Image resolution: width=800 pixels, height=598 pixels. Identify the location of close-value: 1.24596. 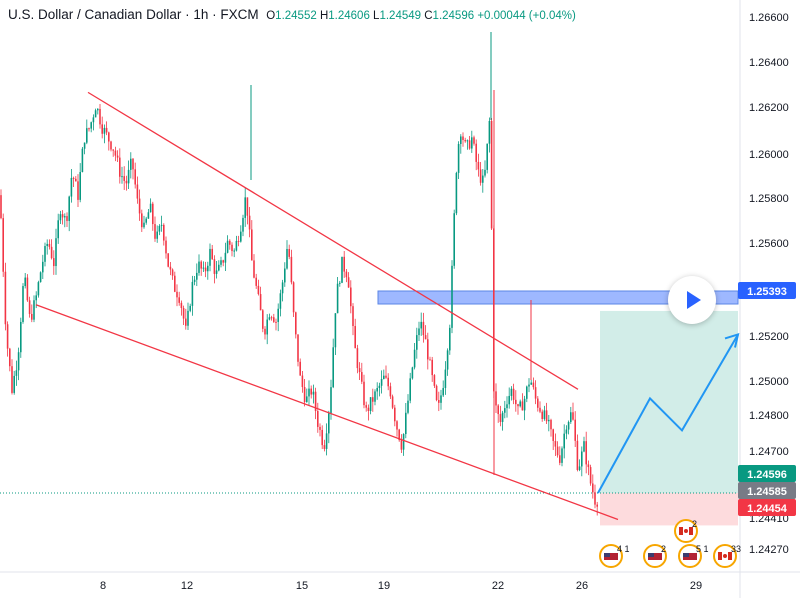
(453, 16).